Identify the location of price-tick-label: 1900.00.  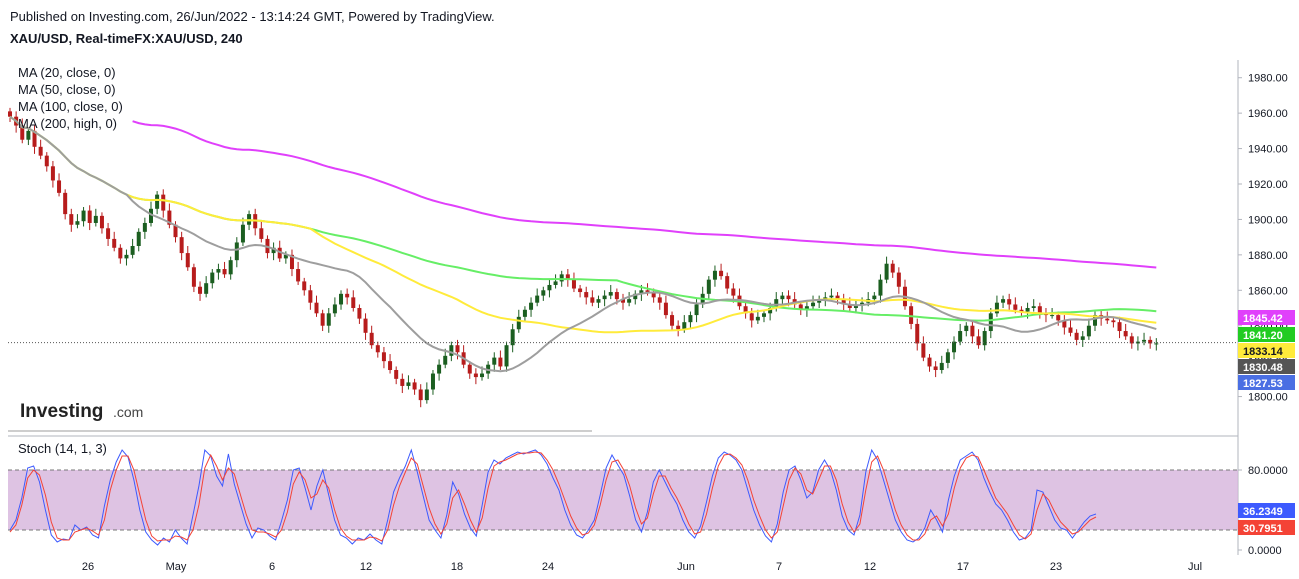
(1268, 220).